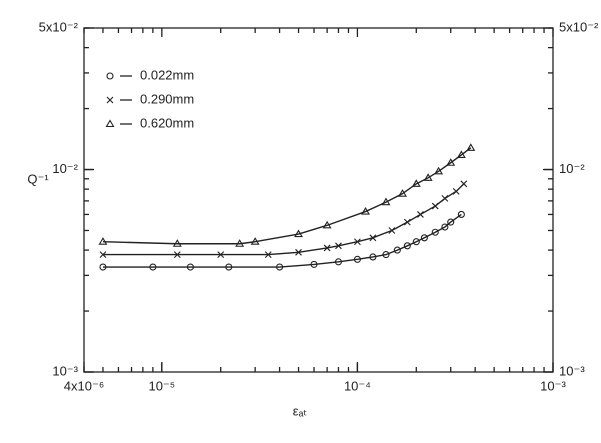 The width and height of the screenshot is (601, 443). What do you see at coordinates (65, 370) in the screenshot?
I see `y-tick-label: 10⁻³` at bounding box center [65, 370].